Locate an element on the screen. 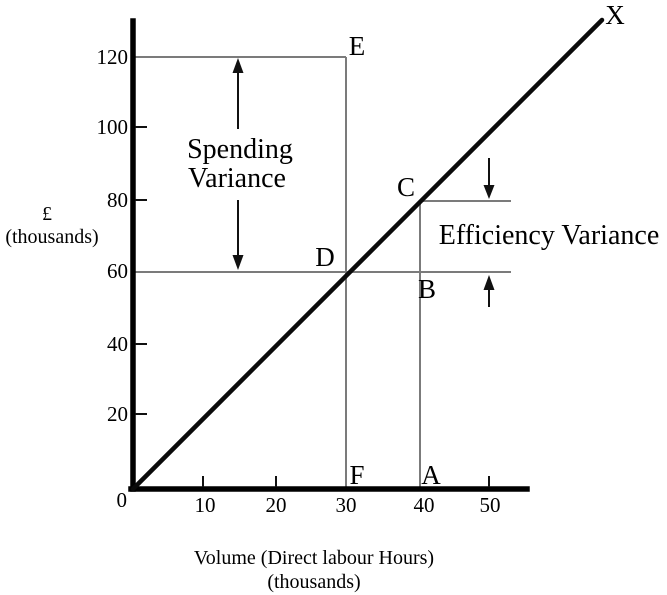 This screenshot has height=595, width=667. y-tick-label-120: 120 is located at coordinates (113, 57).